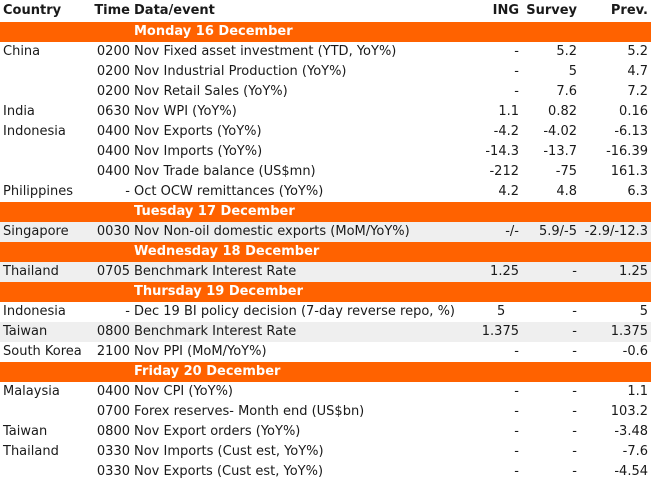 The image size is (651, 482). What do you see at coordinates (566, 51) in the screenshot?
I see `survey-cell: 5.2` at bounding box center [566, 51].